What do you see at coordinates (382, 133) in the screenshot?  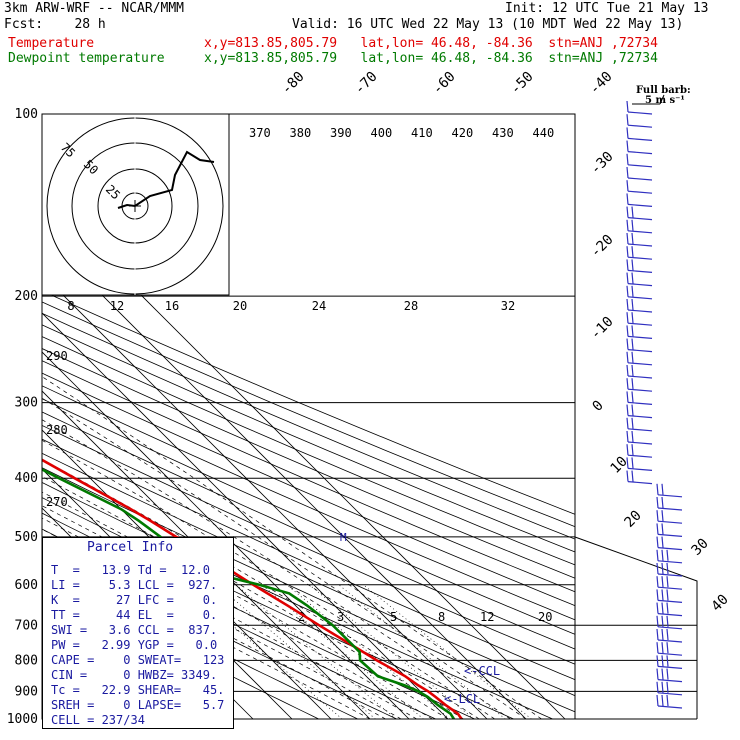 I see `theta-e-label: 400` at bounding box center [382, 133].